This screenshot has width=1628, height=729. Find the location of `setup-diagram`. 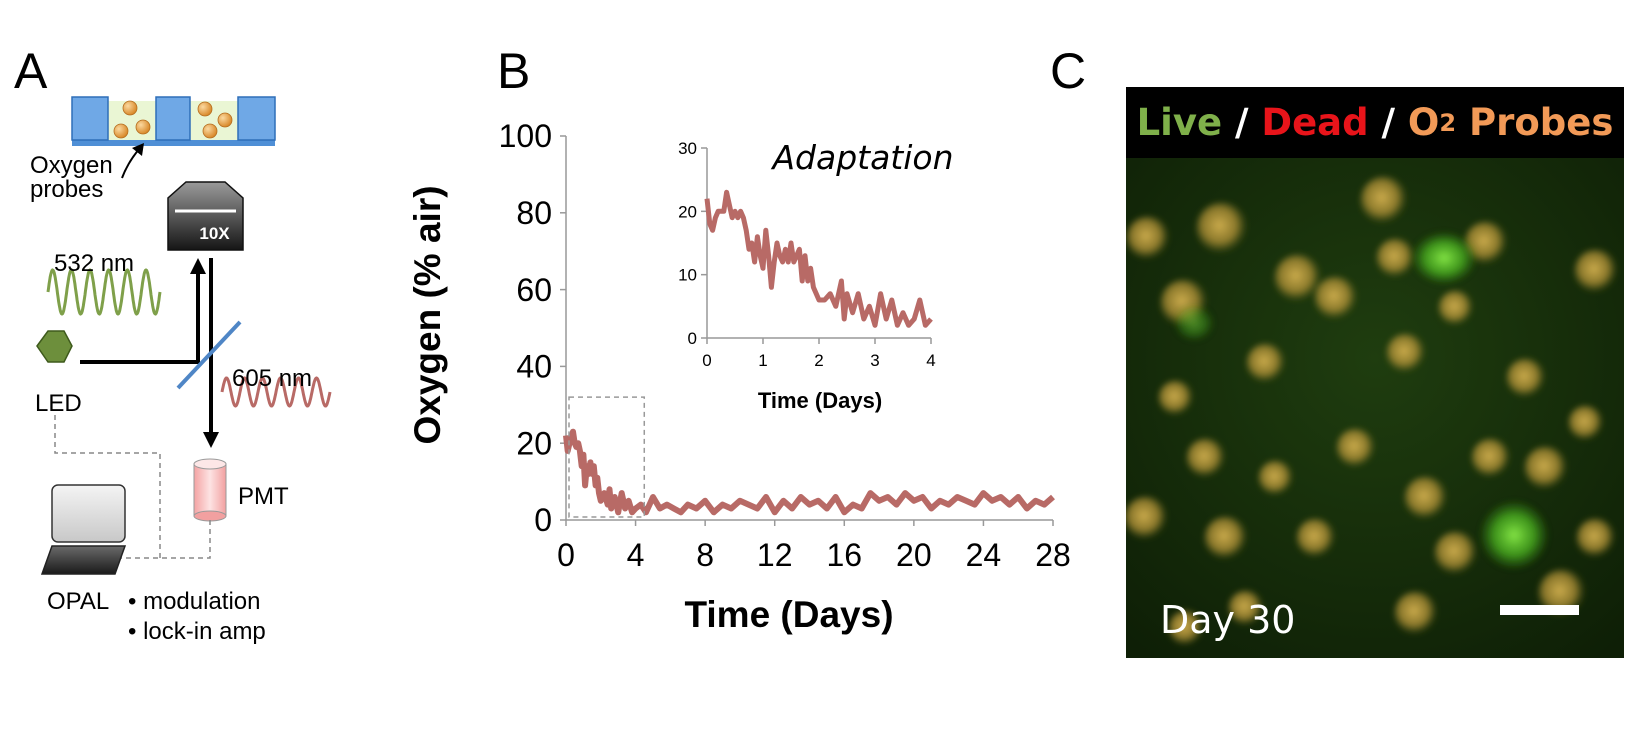

setup-diagram is located at coordinates (184, 335).